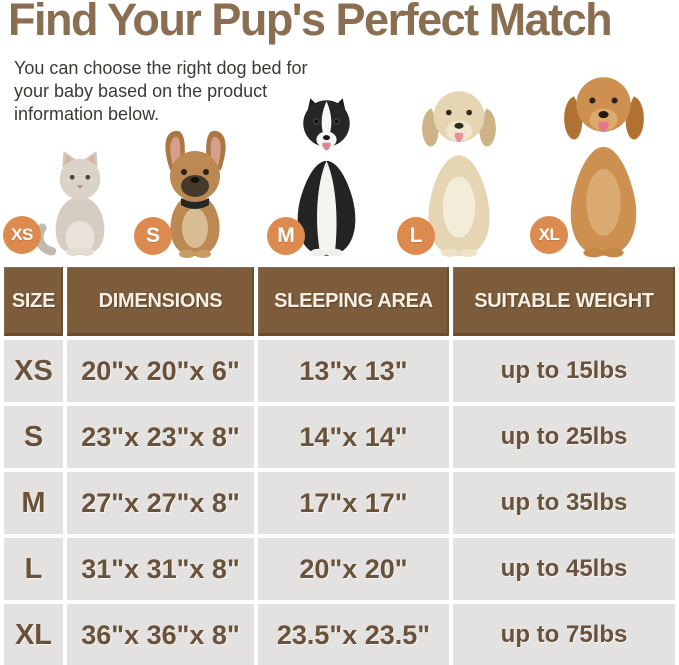  What do you see at coordinates (459, 169) in the screenshot?
I see `cream-golden-retriever-image` at bounding box center [459, 169].